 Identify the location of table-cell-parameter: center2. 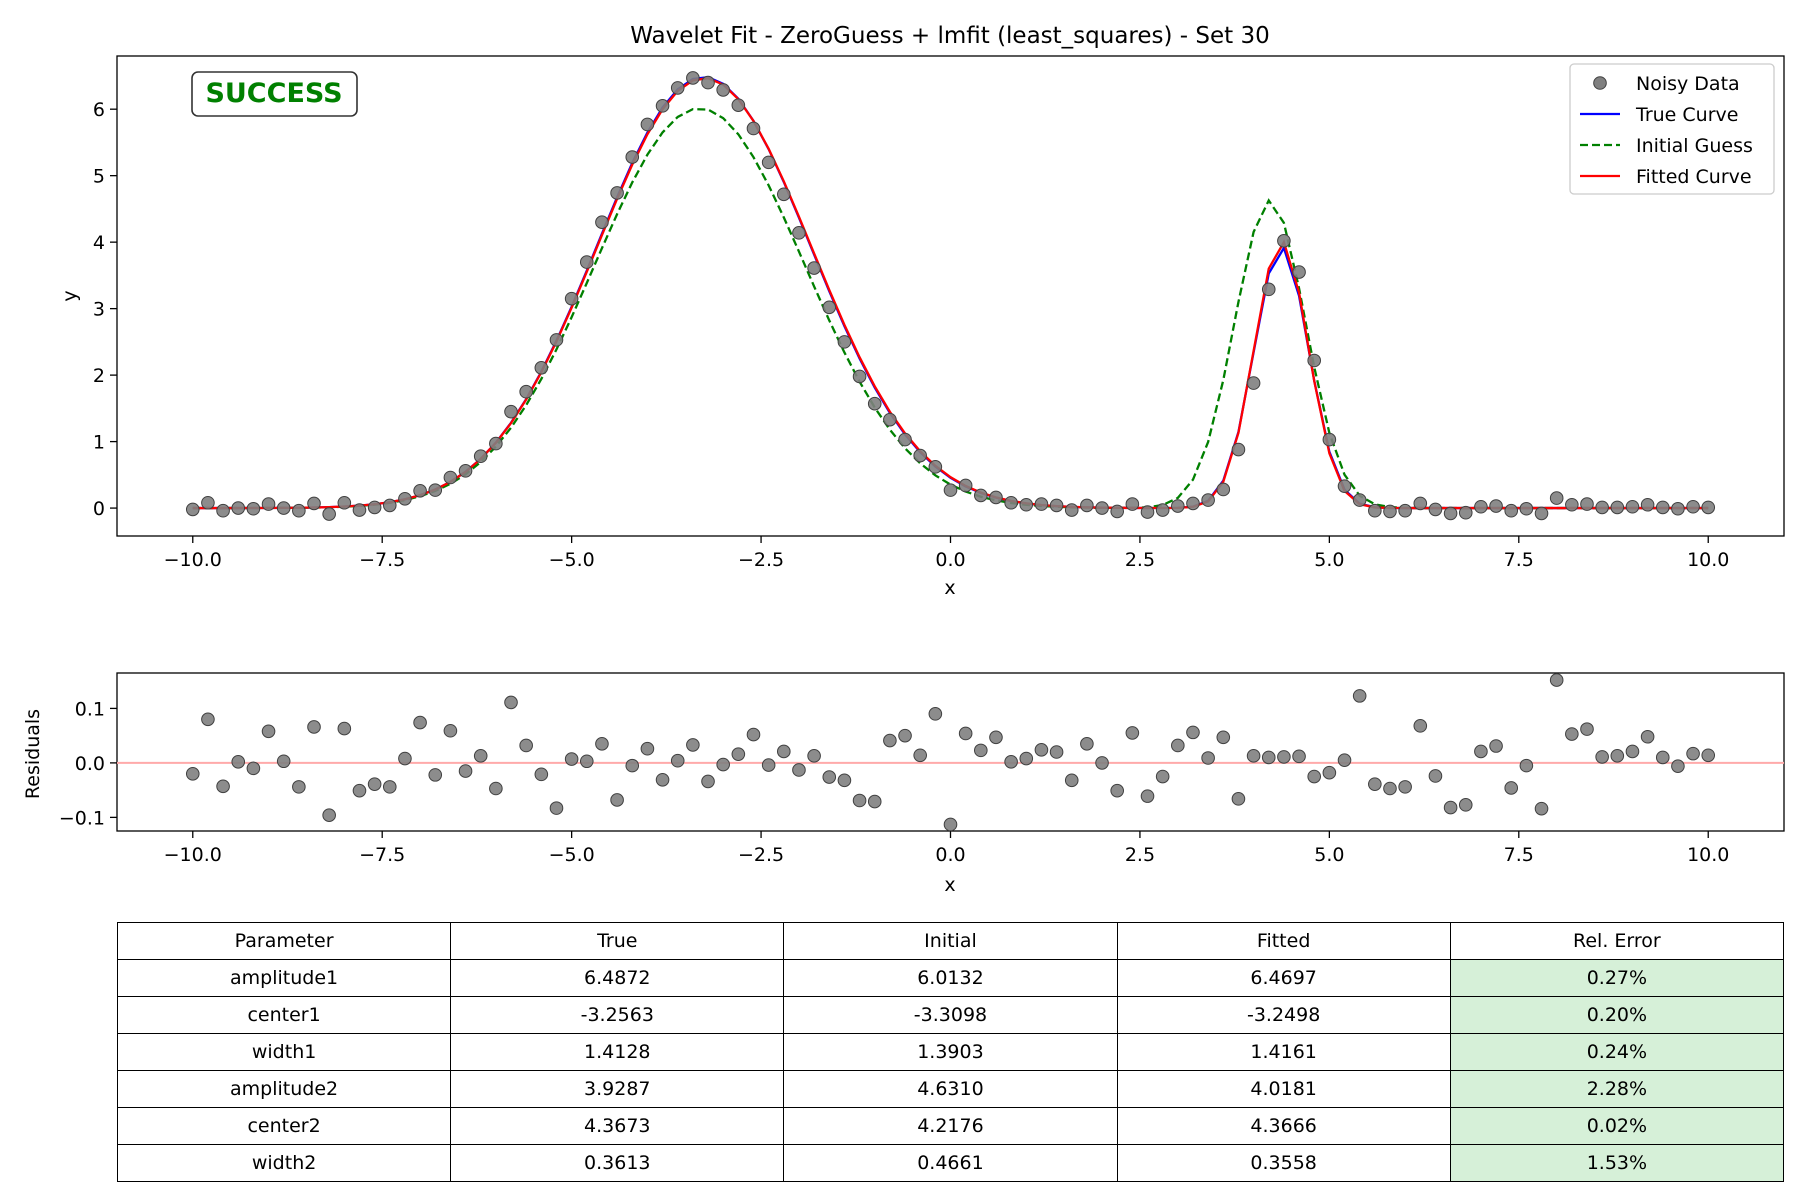
(284, 1126).